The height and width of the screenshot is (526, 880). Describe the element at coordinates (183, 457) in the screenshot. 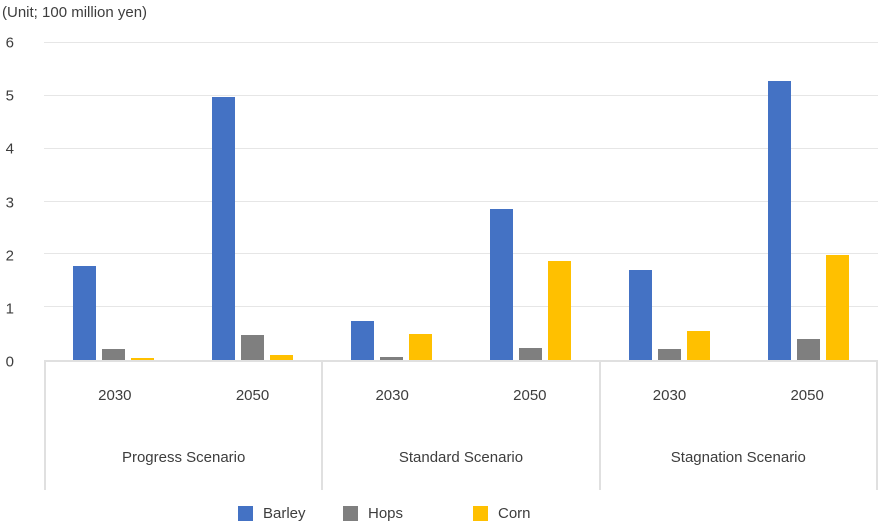

I see `scenario-label: Progress Scenario` at that location.